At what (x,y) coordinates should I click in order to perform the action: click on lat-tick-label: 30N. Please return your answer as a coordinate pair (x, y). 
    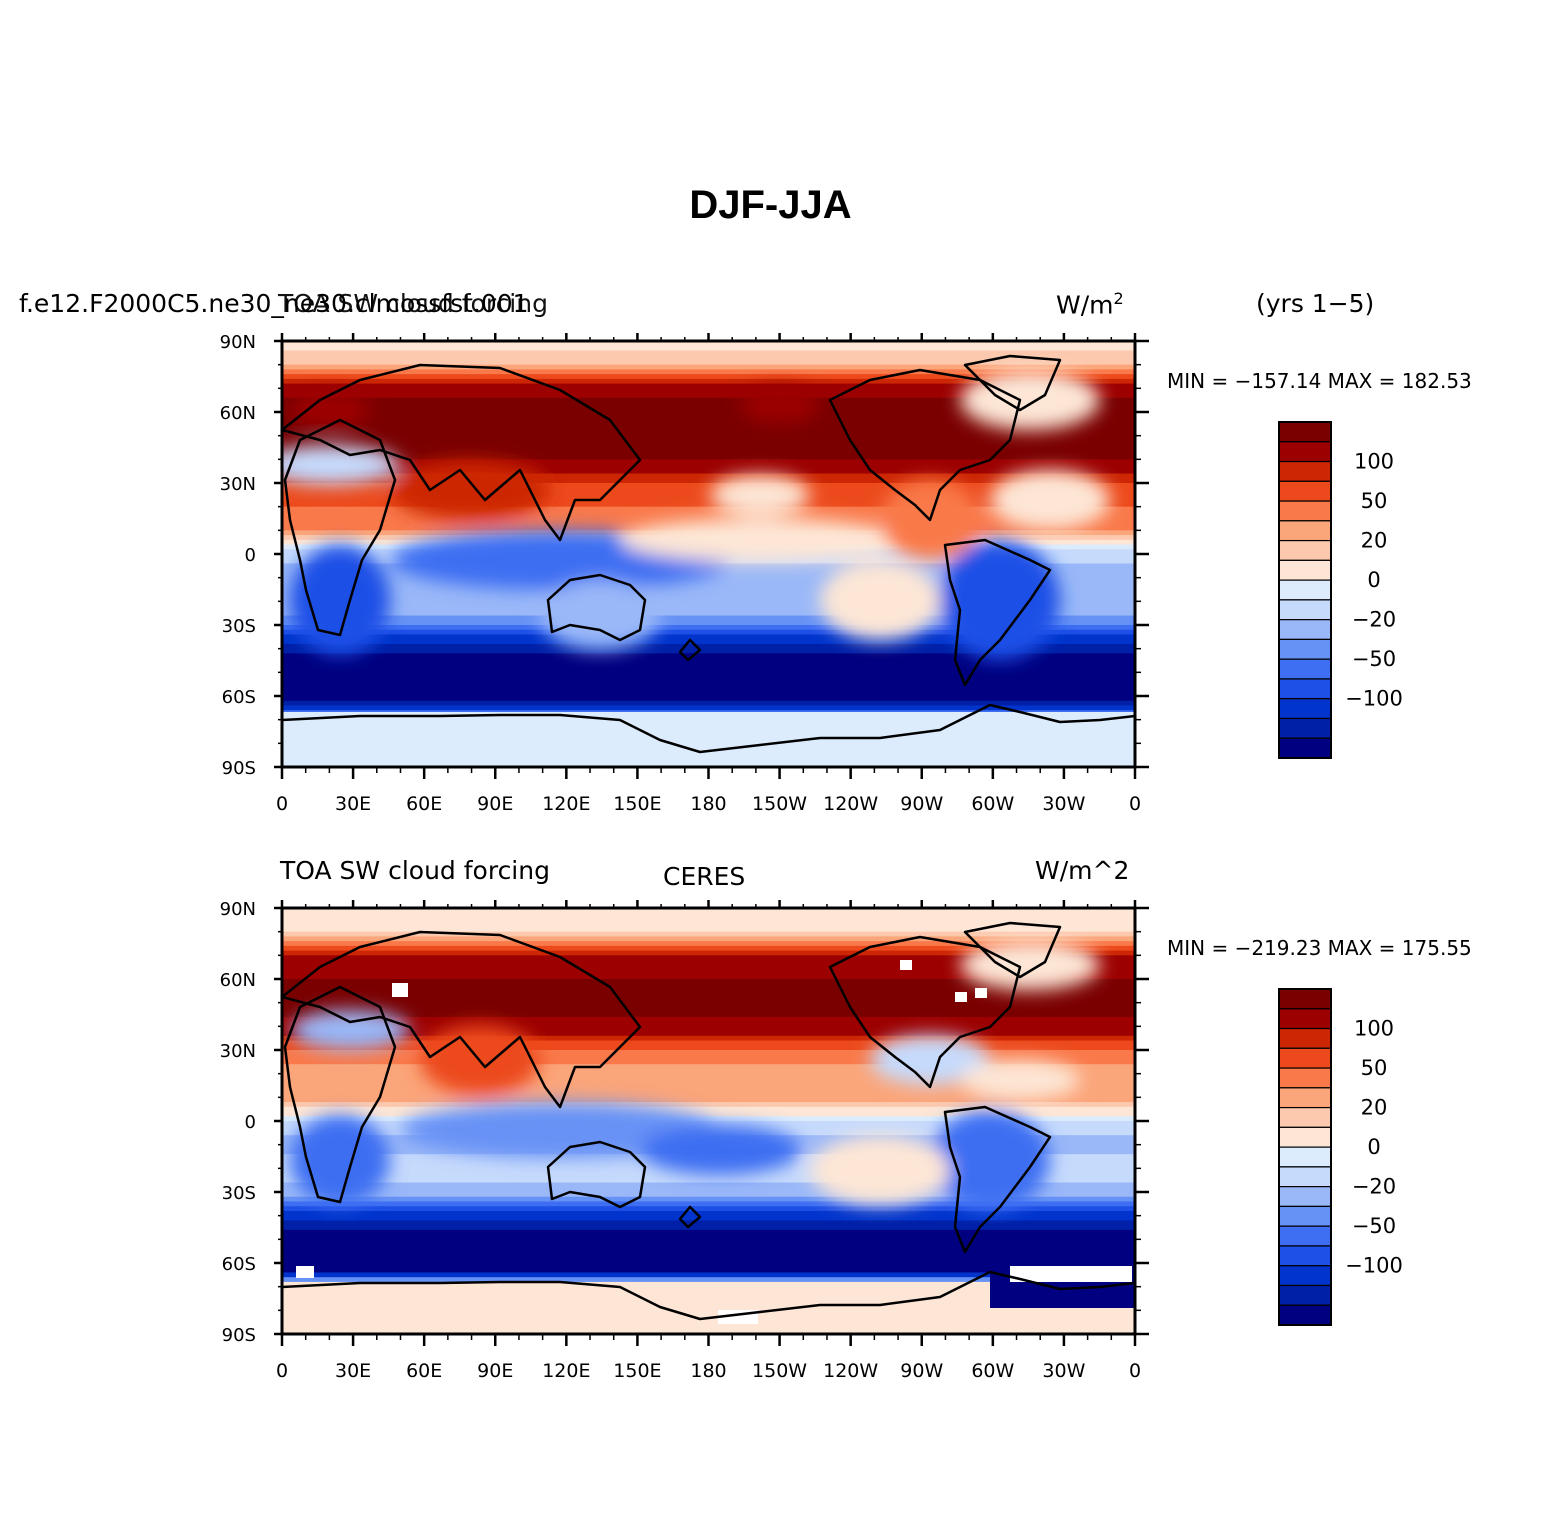
    Looking at the image, I should click on (238, 484).